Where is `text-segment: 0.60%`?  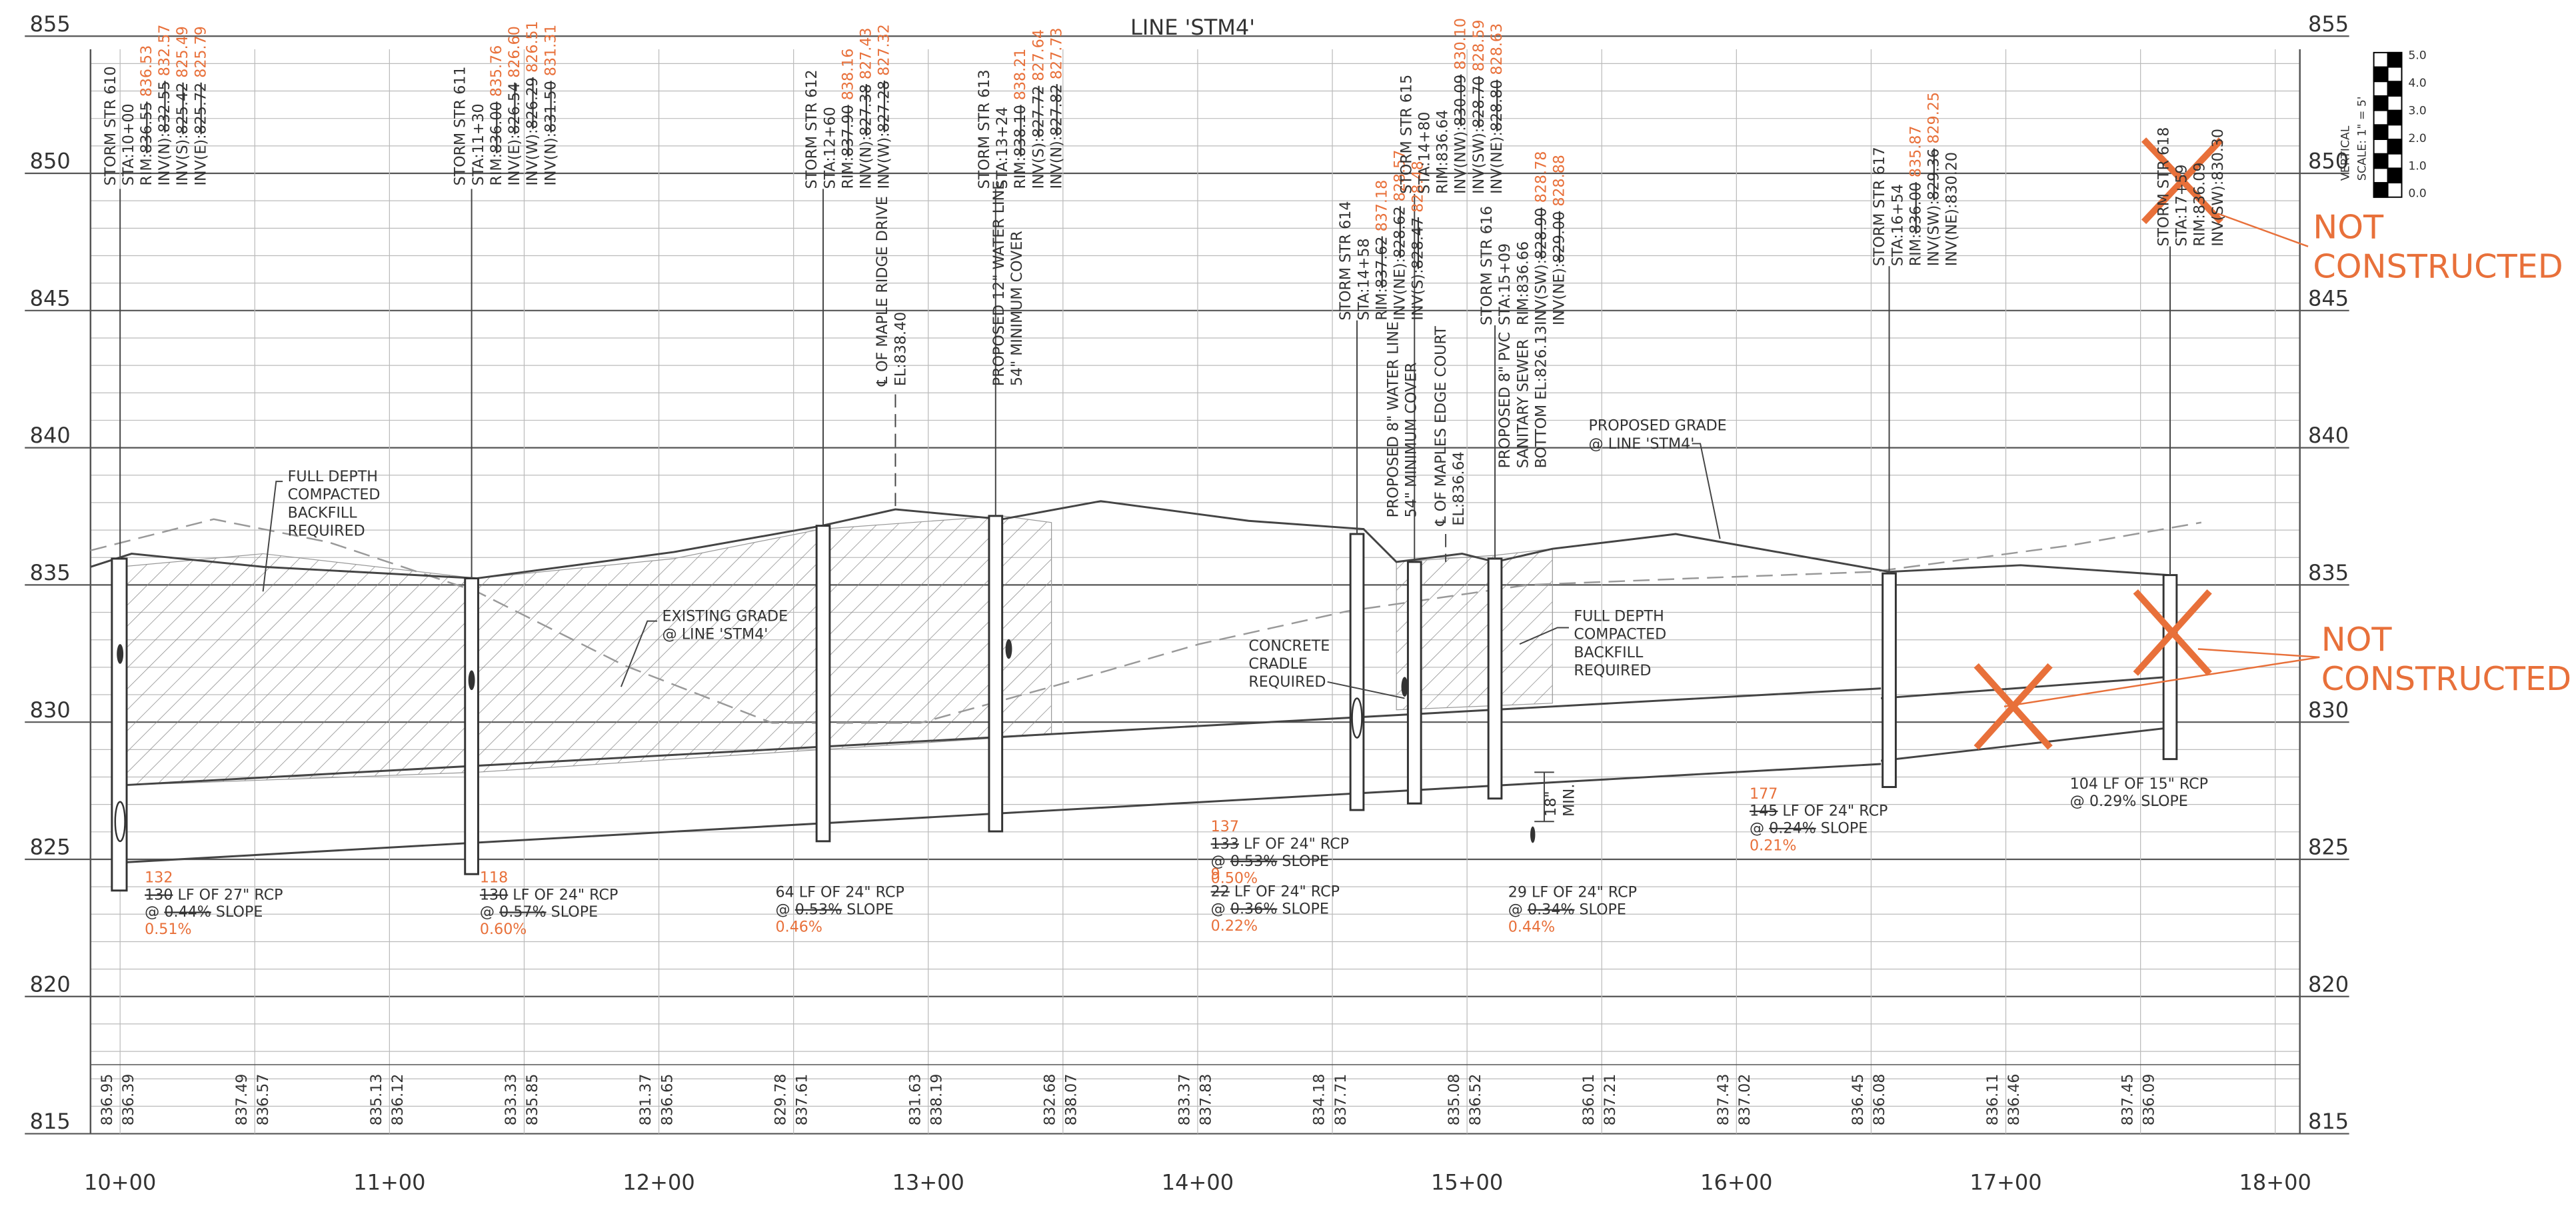 text-segment: 0.60% is located at coordinates (504, 929).